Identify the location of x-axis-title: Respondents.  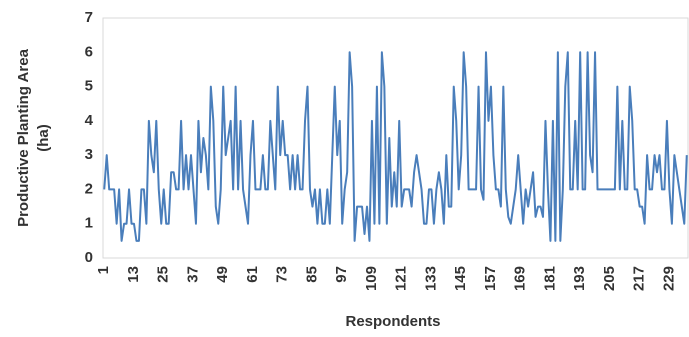
(392, 321).